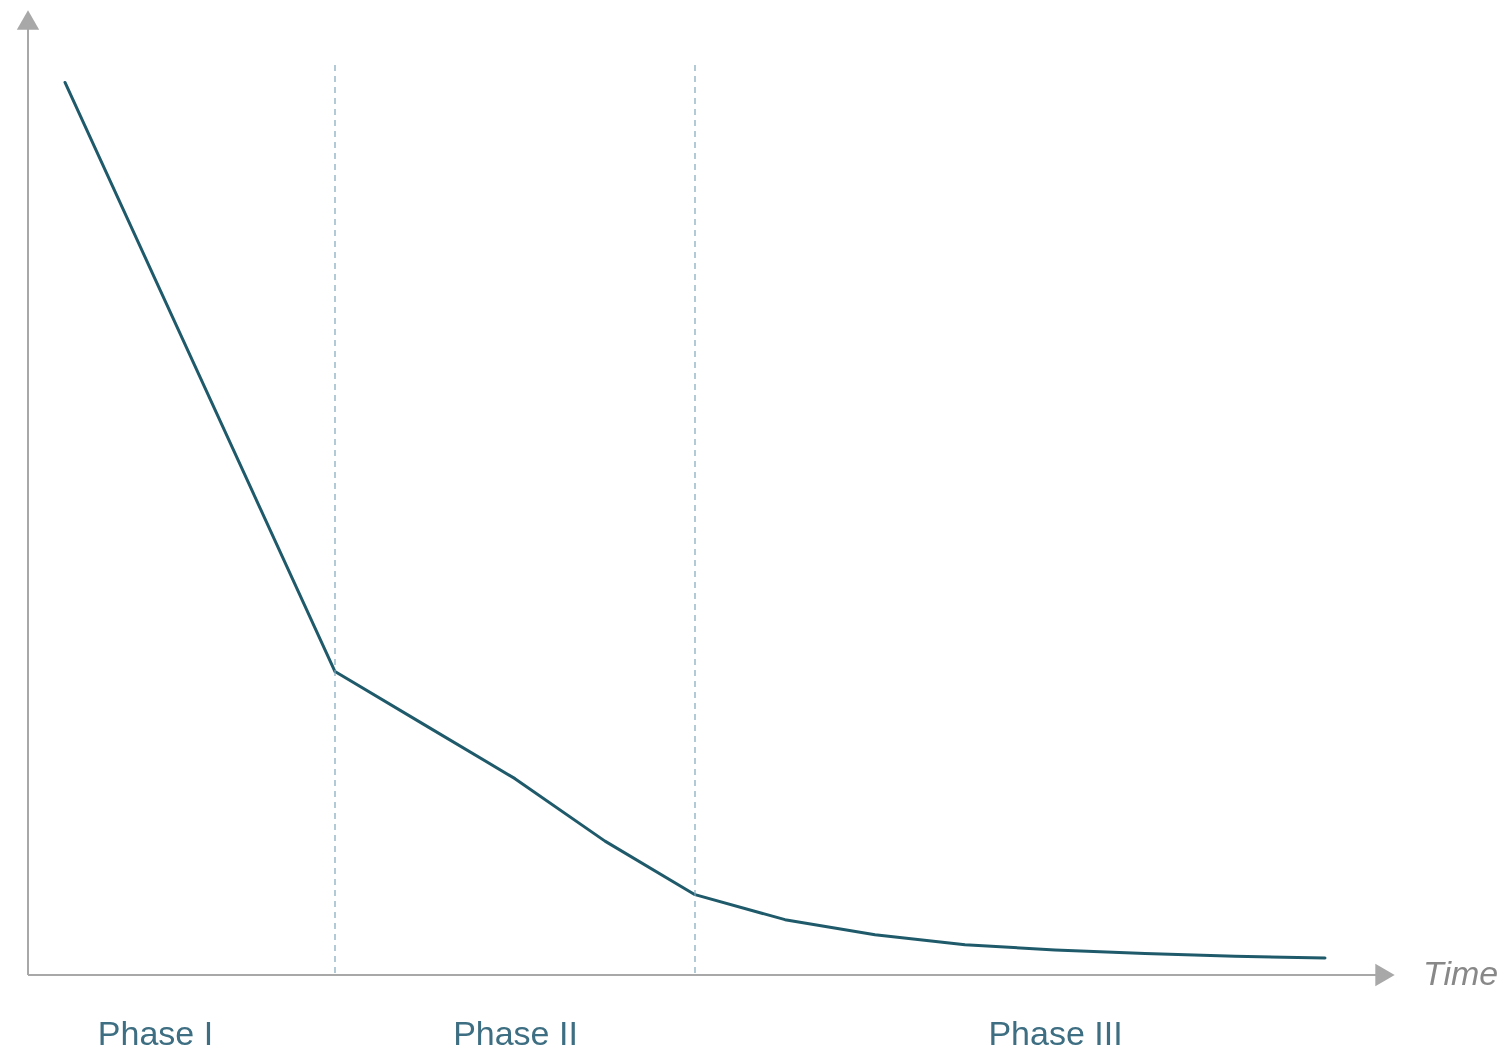  Describe the element at coordinates (1461, 973) in the screenshot. I see `x-axis-title: Time` at that location.